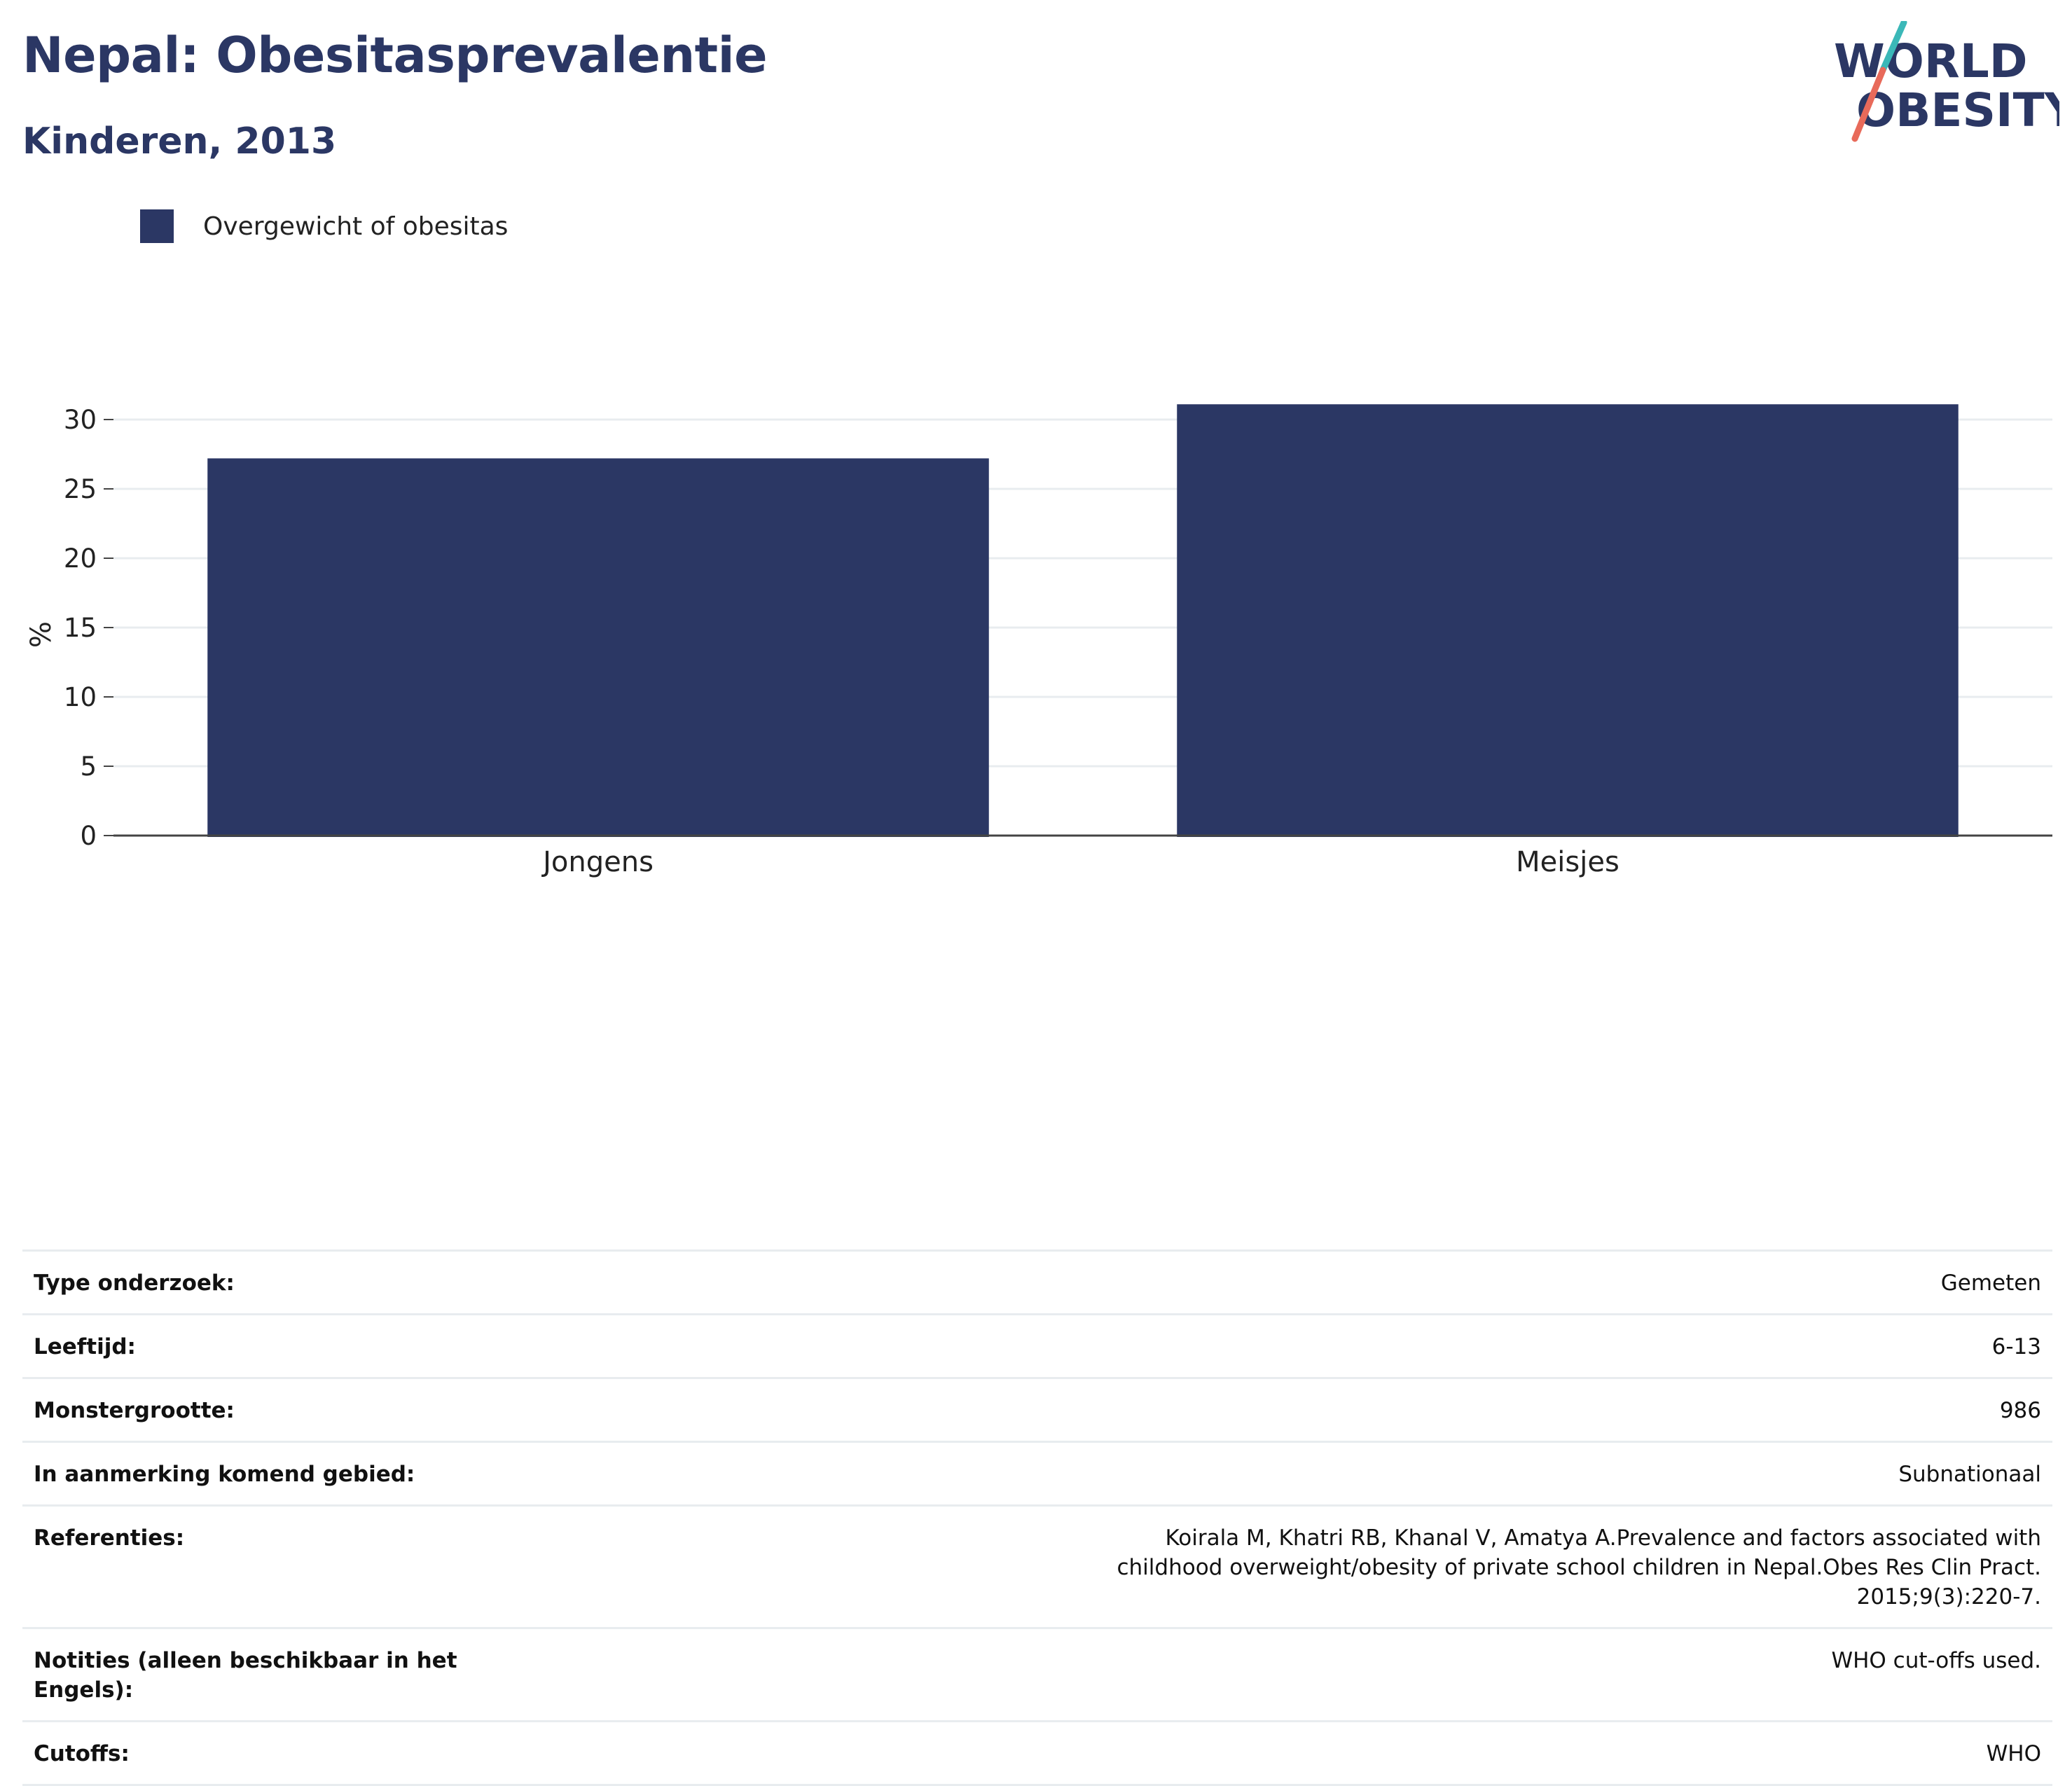  Describe the element at coordinates (135, 1284) in the screenshot. I see `metadata-key: Type onderzoek:` at that location.